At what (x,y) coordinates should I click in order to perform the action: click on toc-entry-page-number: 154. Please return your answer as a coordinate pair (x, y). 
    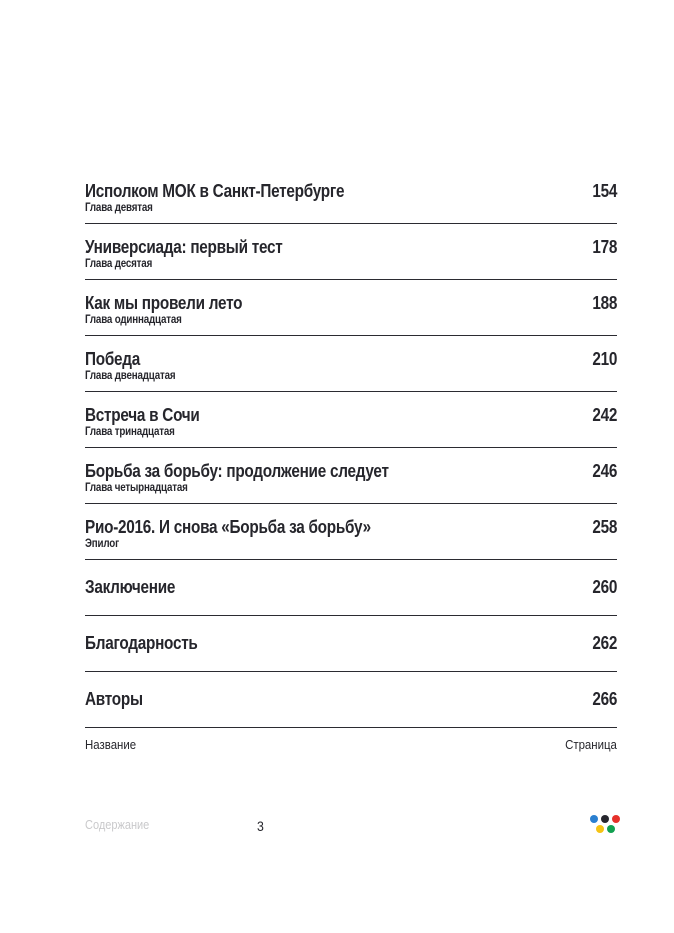
    Looking at the image, I should click on (604, 191).